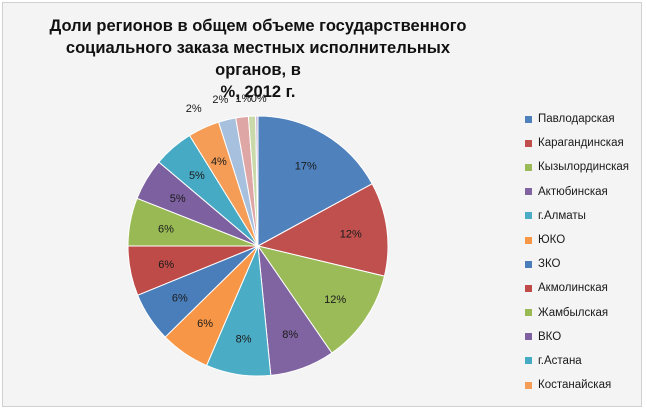 The width and height of the screenshot is (647, 412). What do you see at coordinates (562, 215) in the screenshot?
I see `legend-label: г.Алматы` at bounding box center [562, 215].